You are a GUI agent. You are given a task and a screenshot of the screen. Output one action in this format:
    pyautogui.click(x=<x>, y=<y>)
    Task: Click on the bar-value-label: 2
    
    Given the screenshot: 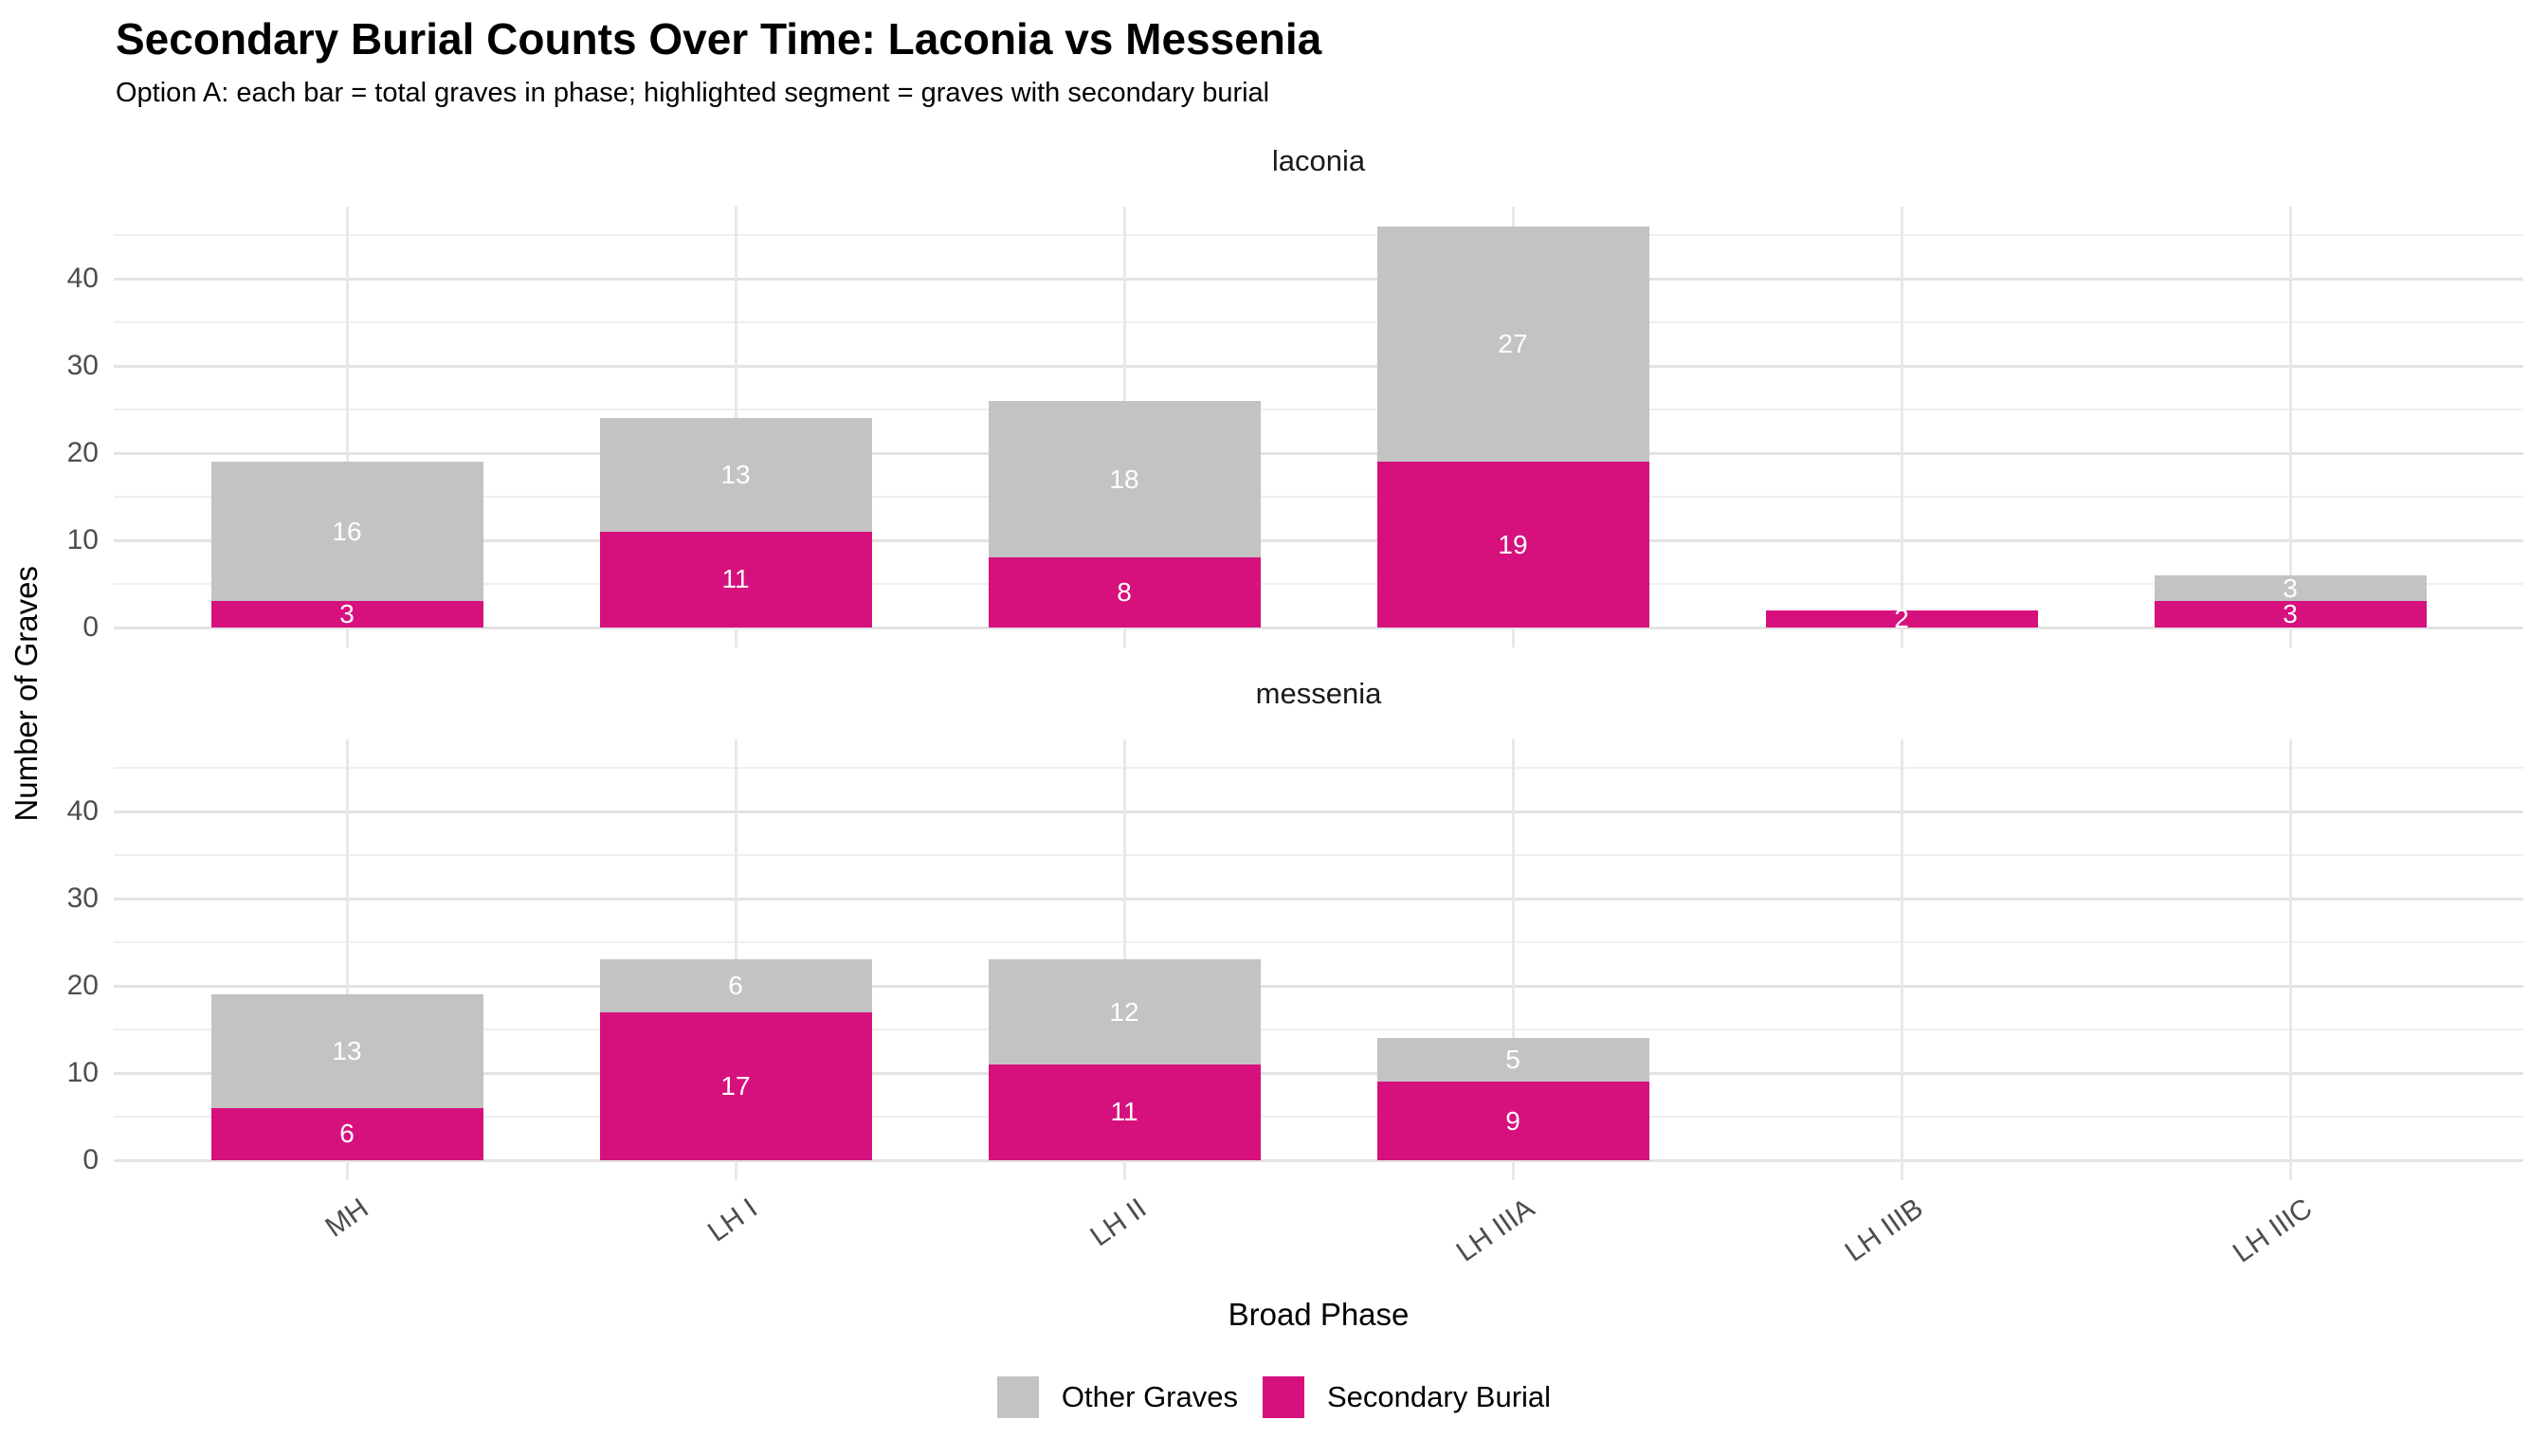 What is the action you would take?
    pyautogui.click(x=1901, y=618)
    